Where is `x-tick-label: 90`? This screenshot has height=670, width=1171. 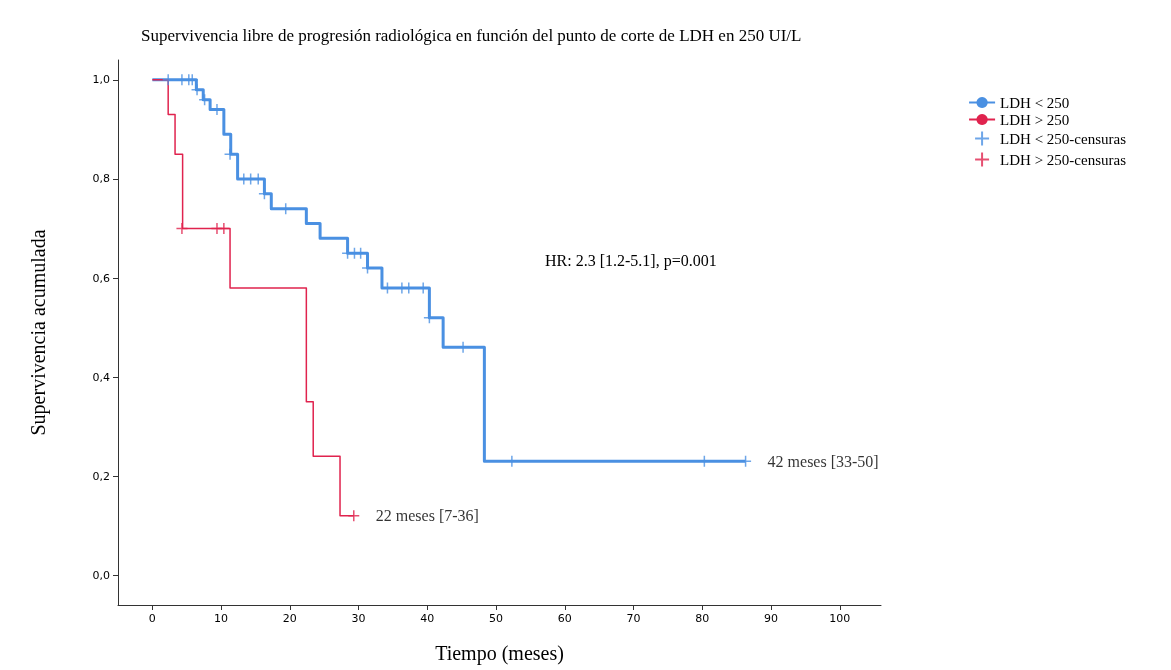
x-tick-label: 90 is located at coordinates (771, 618).